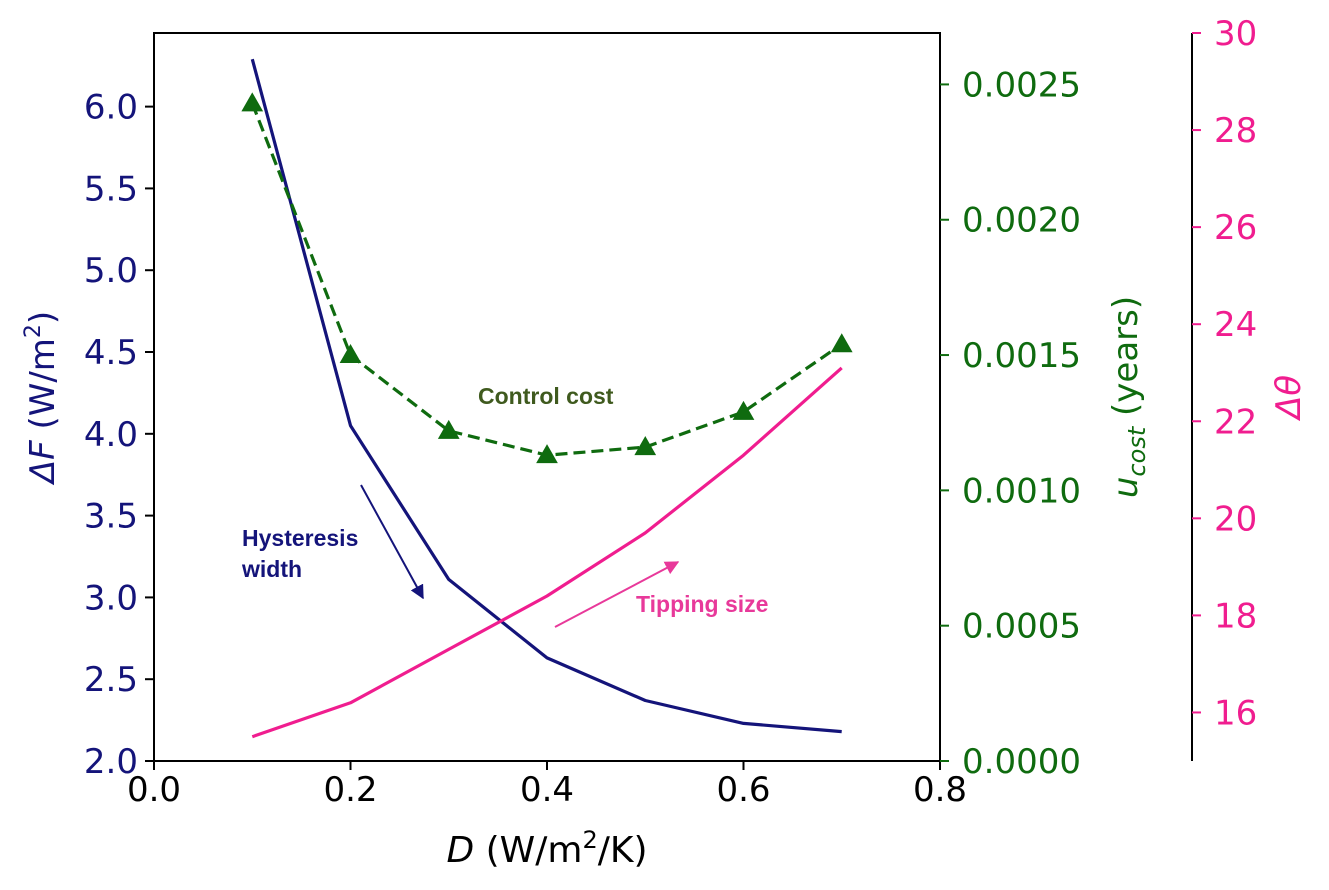 Image resolution: width=1329 pixels, height=890 pixels. I want to click on tipping-arrow, so click(617, 594).